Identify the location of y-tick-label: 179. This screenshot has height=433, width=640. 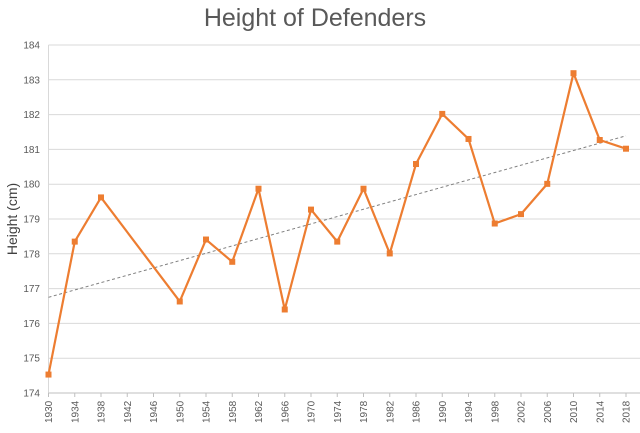
(31, 220).